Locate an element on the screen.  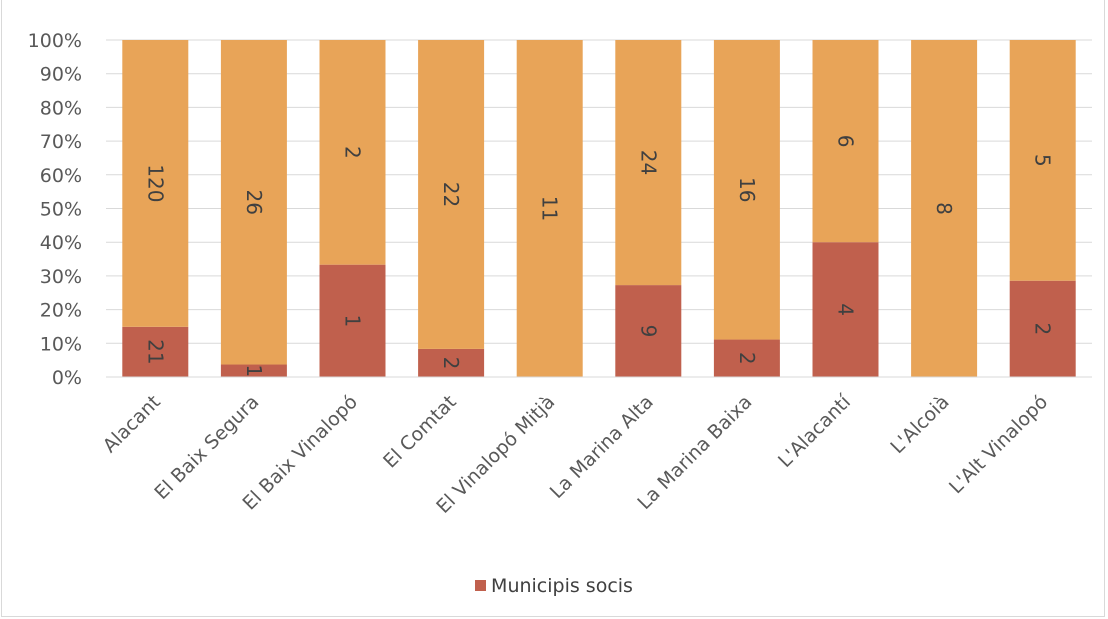
x-tick-label: Alacant is located at coordinates (132, 424).